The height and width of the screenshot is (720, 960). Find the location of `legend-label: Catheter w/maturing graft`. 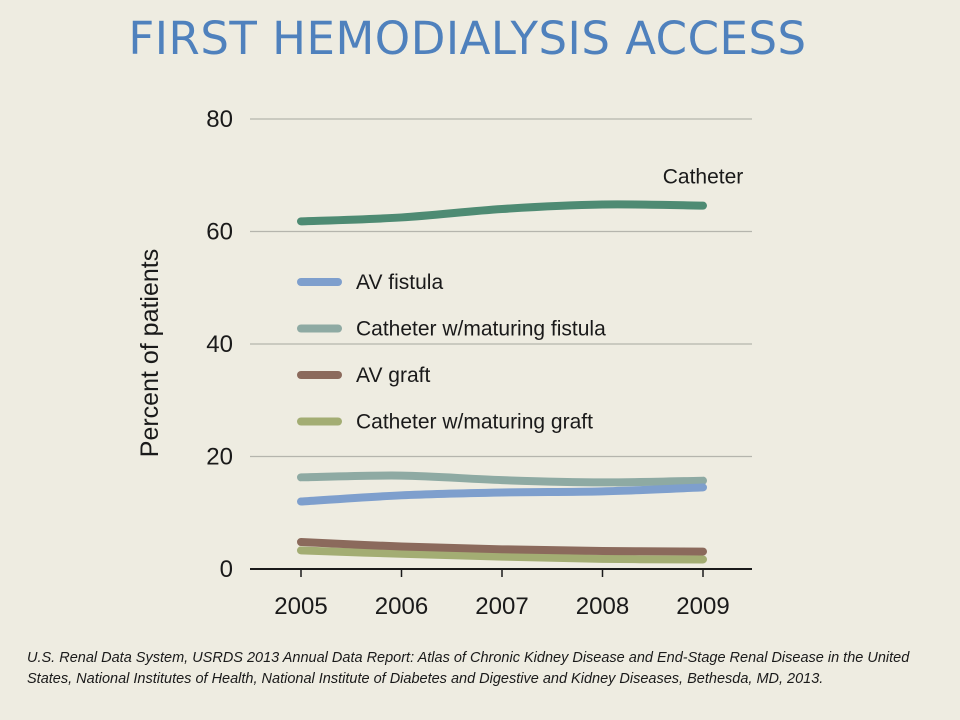

legend-label: Catheter w/maturing graft is located at coordinates (474, 422).